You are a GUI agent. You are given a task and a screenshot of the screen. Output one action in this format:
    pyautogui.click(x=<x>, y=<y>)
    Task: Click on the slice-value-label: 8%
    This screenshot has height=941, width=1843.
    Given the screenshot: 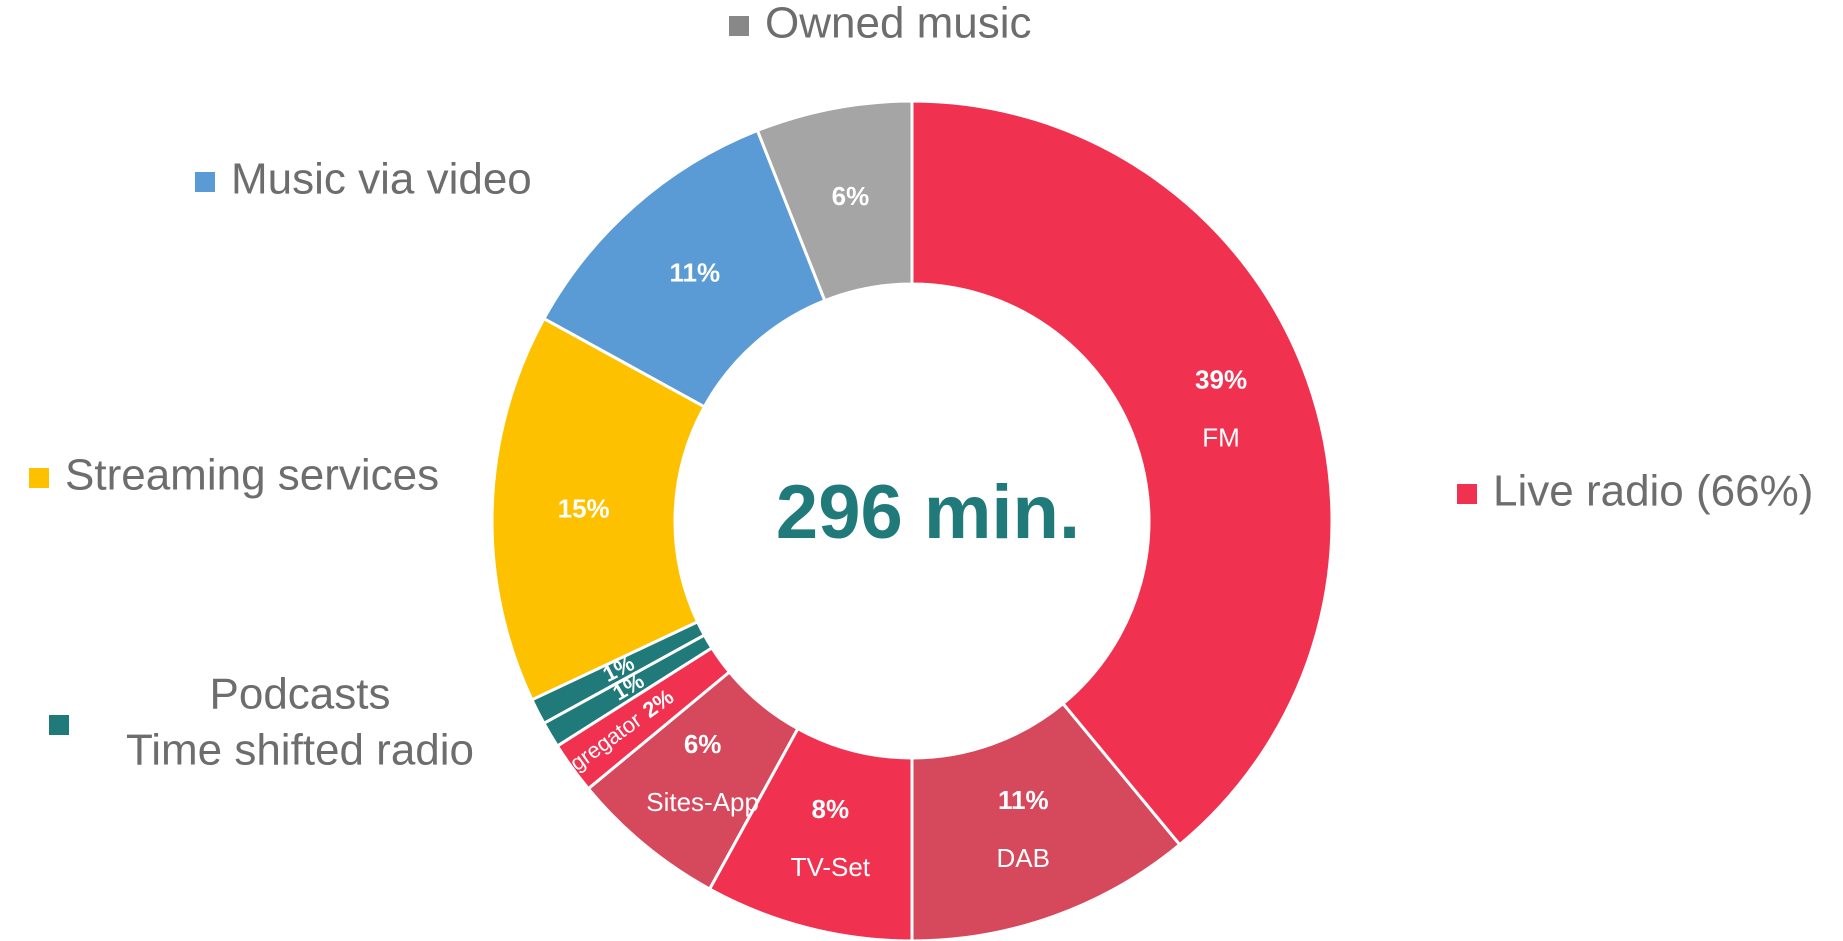 What is the action you would take?
    pyautogui.click(x=831, y=809)
    